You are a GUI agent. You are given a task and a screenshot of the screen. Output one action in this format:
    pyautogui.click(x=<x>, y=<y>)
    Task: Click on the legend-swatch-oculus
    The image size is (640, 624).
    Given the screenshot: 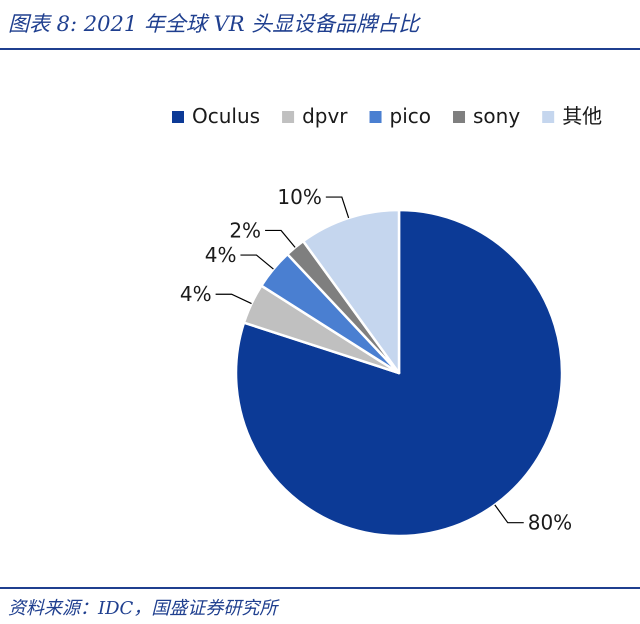 What is the action you would take?
    pyautogui.click(x=178, y=117)
    